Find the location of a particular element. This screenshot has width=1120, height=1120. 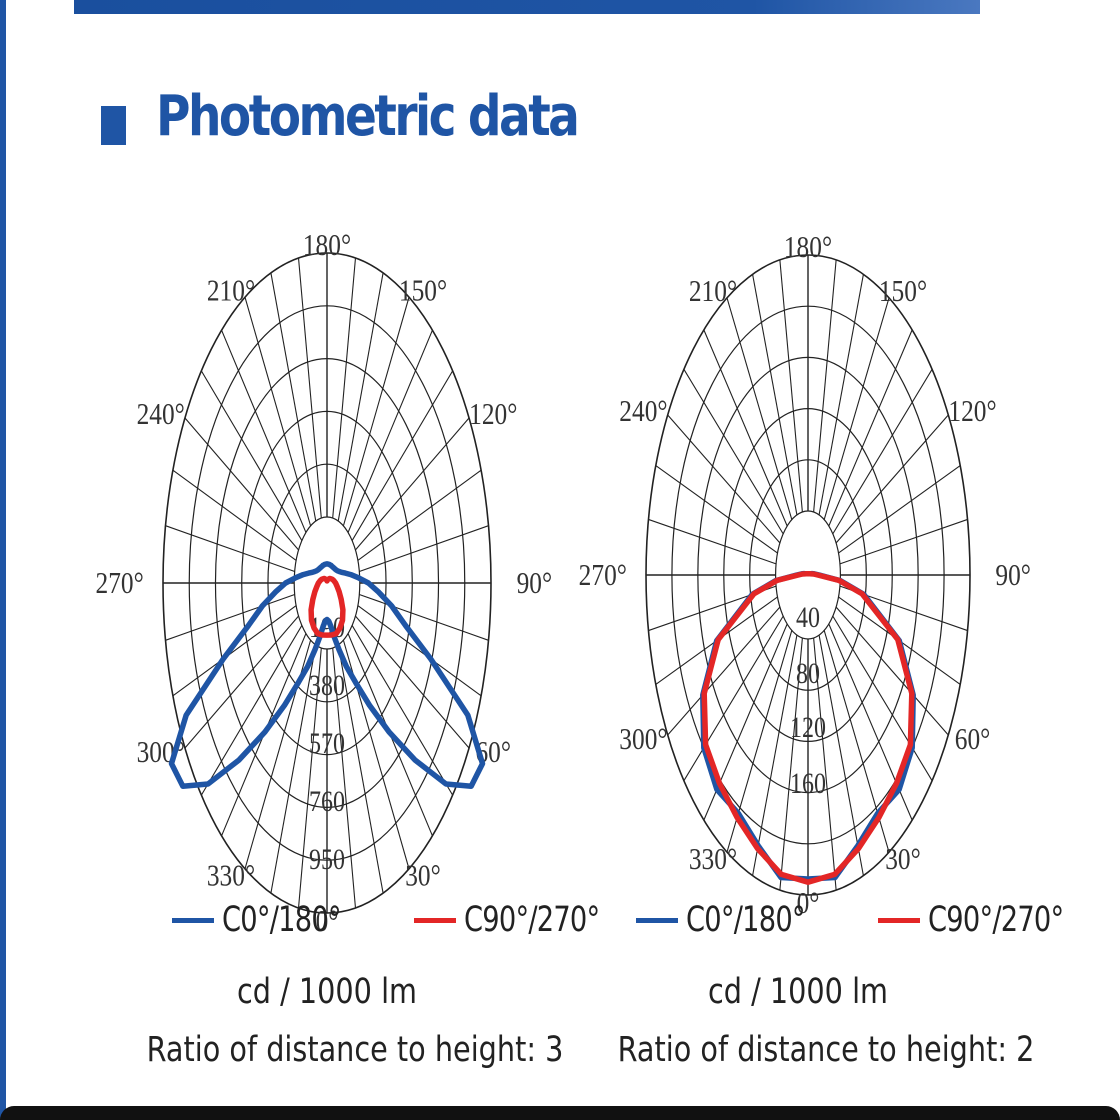

ratio-label-2: Ratio of distance to height: 2 is located at coordinates (826, 1050).